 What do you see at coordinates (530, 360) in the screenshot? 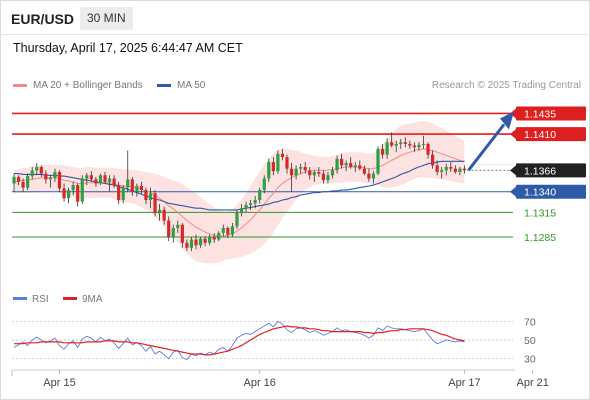
I see `rsi-tick-30: 30` at bounding box center [530, 360].